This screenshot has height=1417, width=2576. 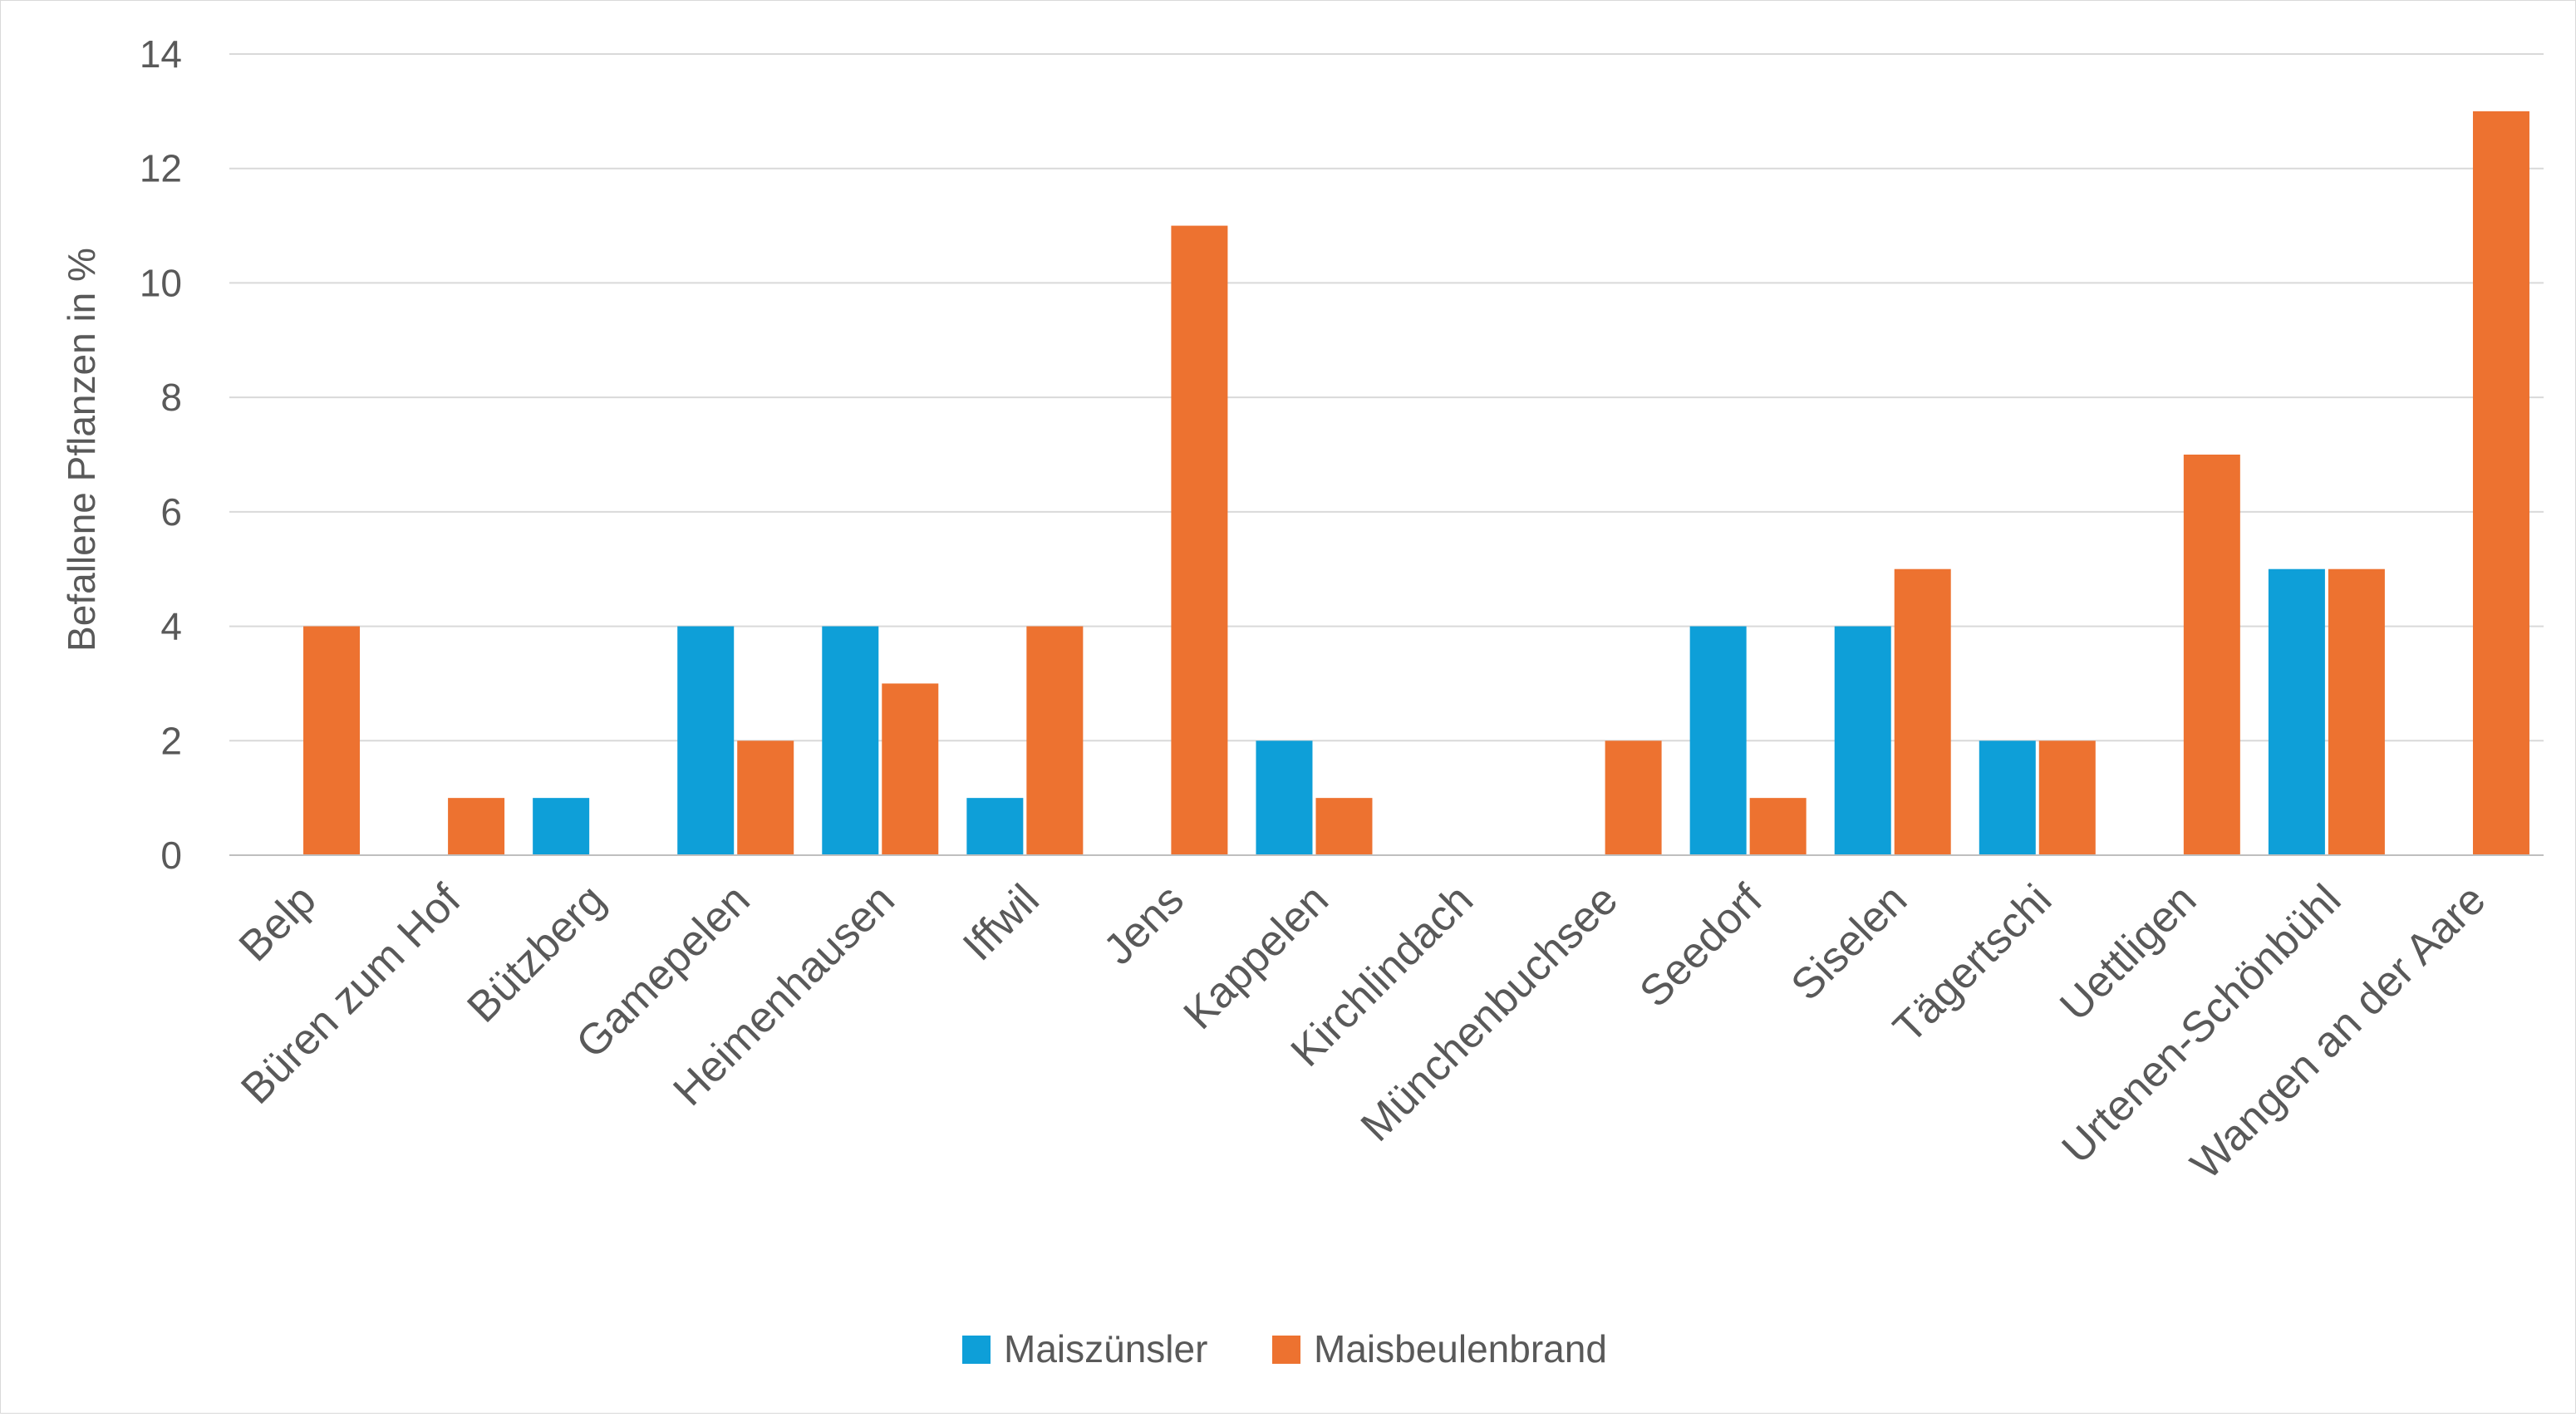 What do you see at coordinates (1460, 1348) in the screenshot?
I see `legend-label: Maisbeulenbrand` at bounding box center [1460, 1348].